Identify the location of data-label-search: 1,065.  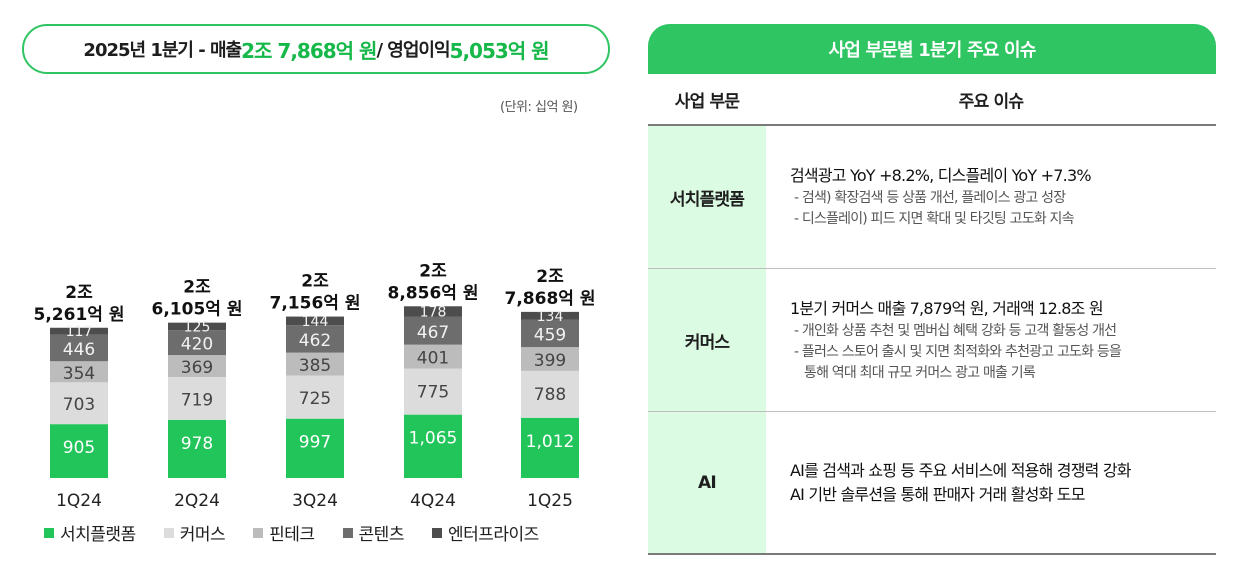
(433, 439).